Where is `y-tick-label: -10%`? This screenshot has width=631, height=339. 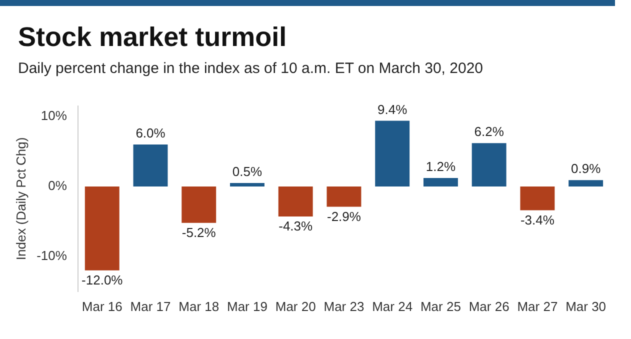
y-tick-label: -10% is located at coordinates (52, 255).